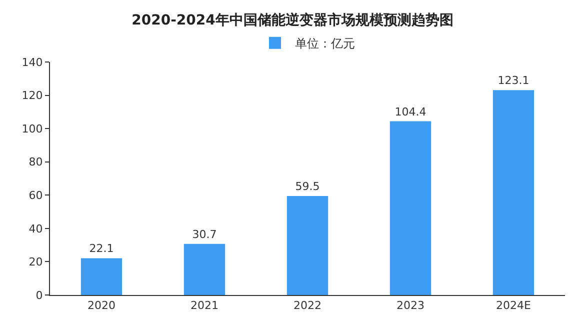  I want to click on y-tick-label: 140, so click(32, 62).